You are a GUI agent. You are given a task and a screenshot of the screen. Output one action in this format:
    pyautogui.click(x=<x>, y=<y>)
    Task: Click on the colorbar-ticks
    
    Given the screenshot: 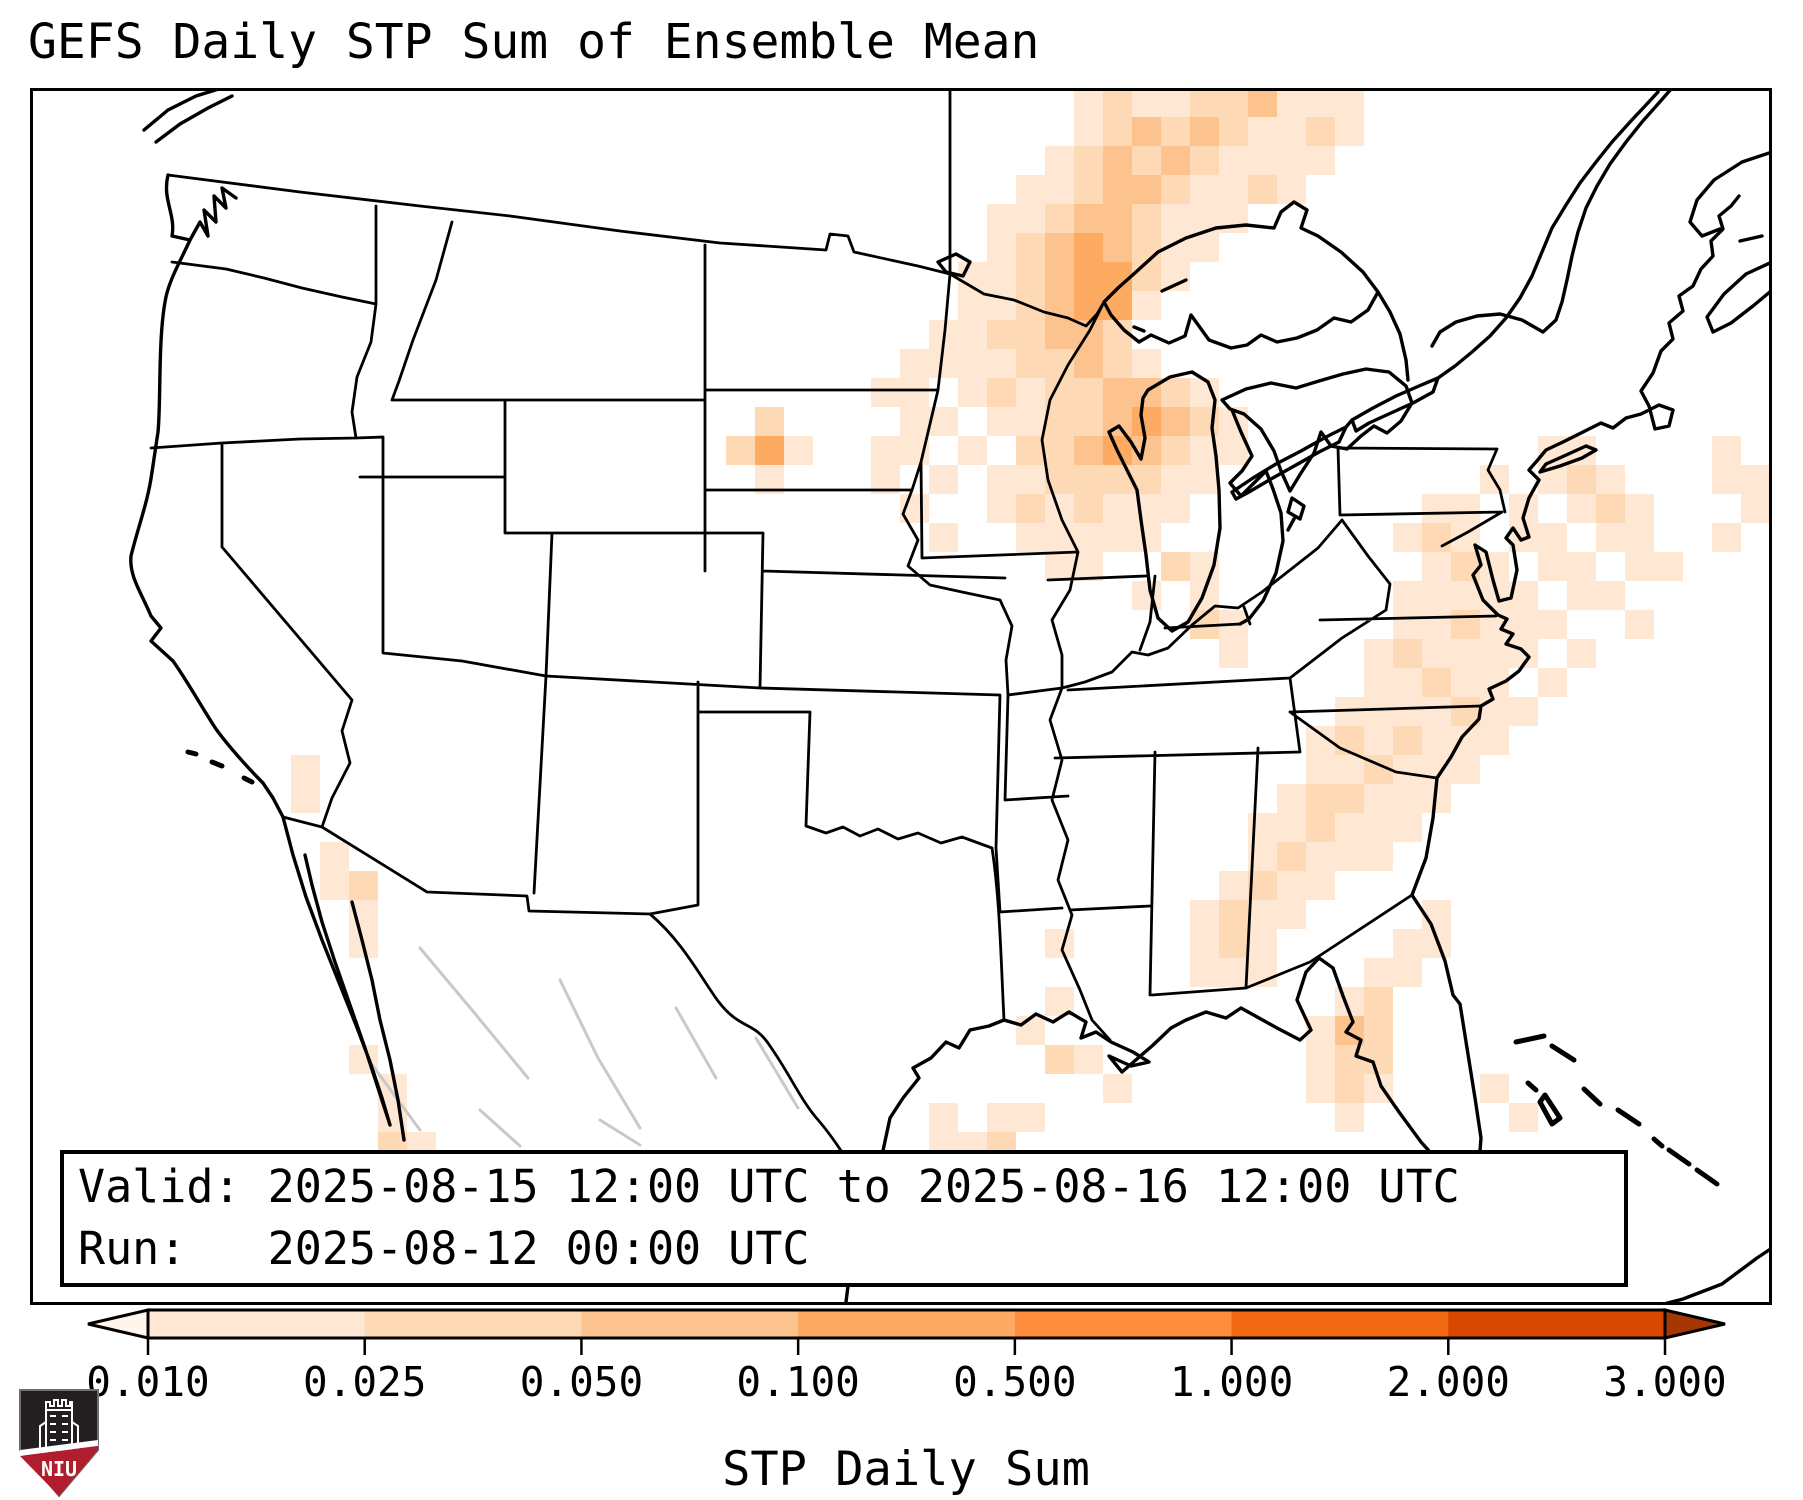 What is the action you would take?
    pyautogui.click(x=906, y=1346)
    